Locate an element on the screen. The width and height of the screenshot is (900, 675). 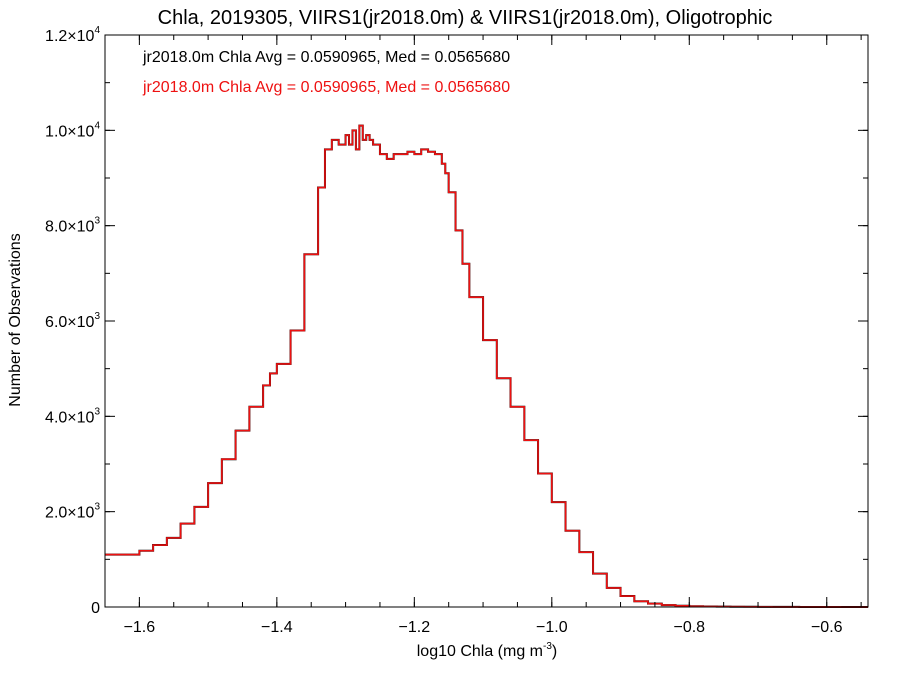
y-tick-label: 8.0×10³ is located at coordinates (72, 226).